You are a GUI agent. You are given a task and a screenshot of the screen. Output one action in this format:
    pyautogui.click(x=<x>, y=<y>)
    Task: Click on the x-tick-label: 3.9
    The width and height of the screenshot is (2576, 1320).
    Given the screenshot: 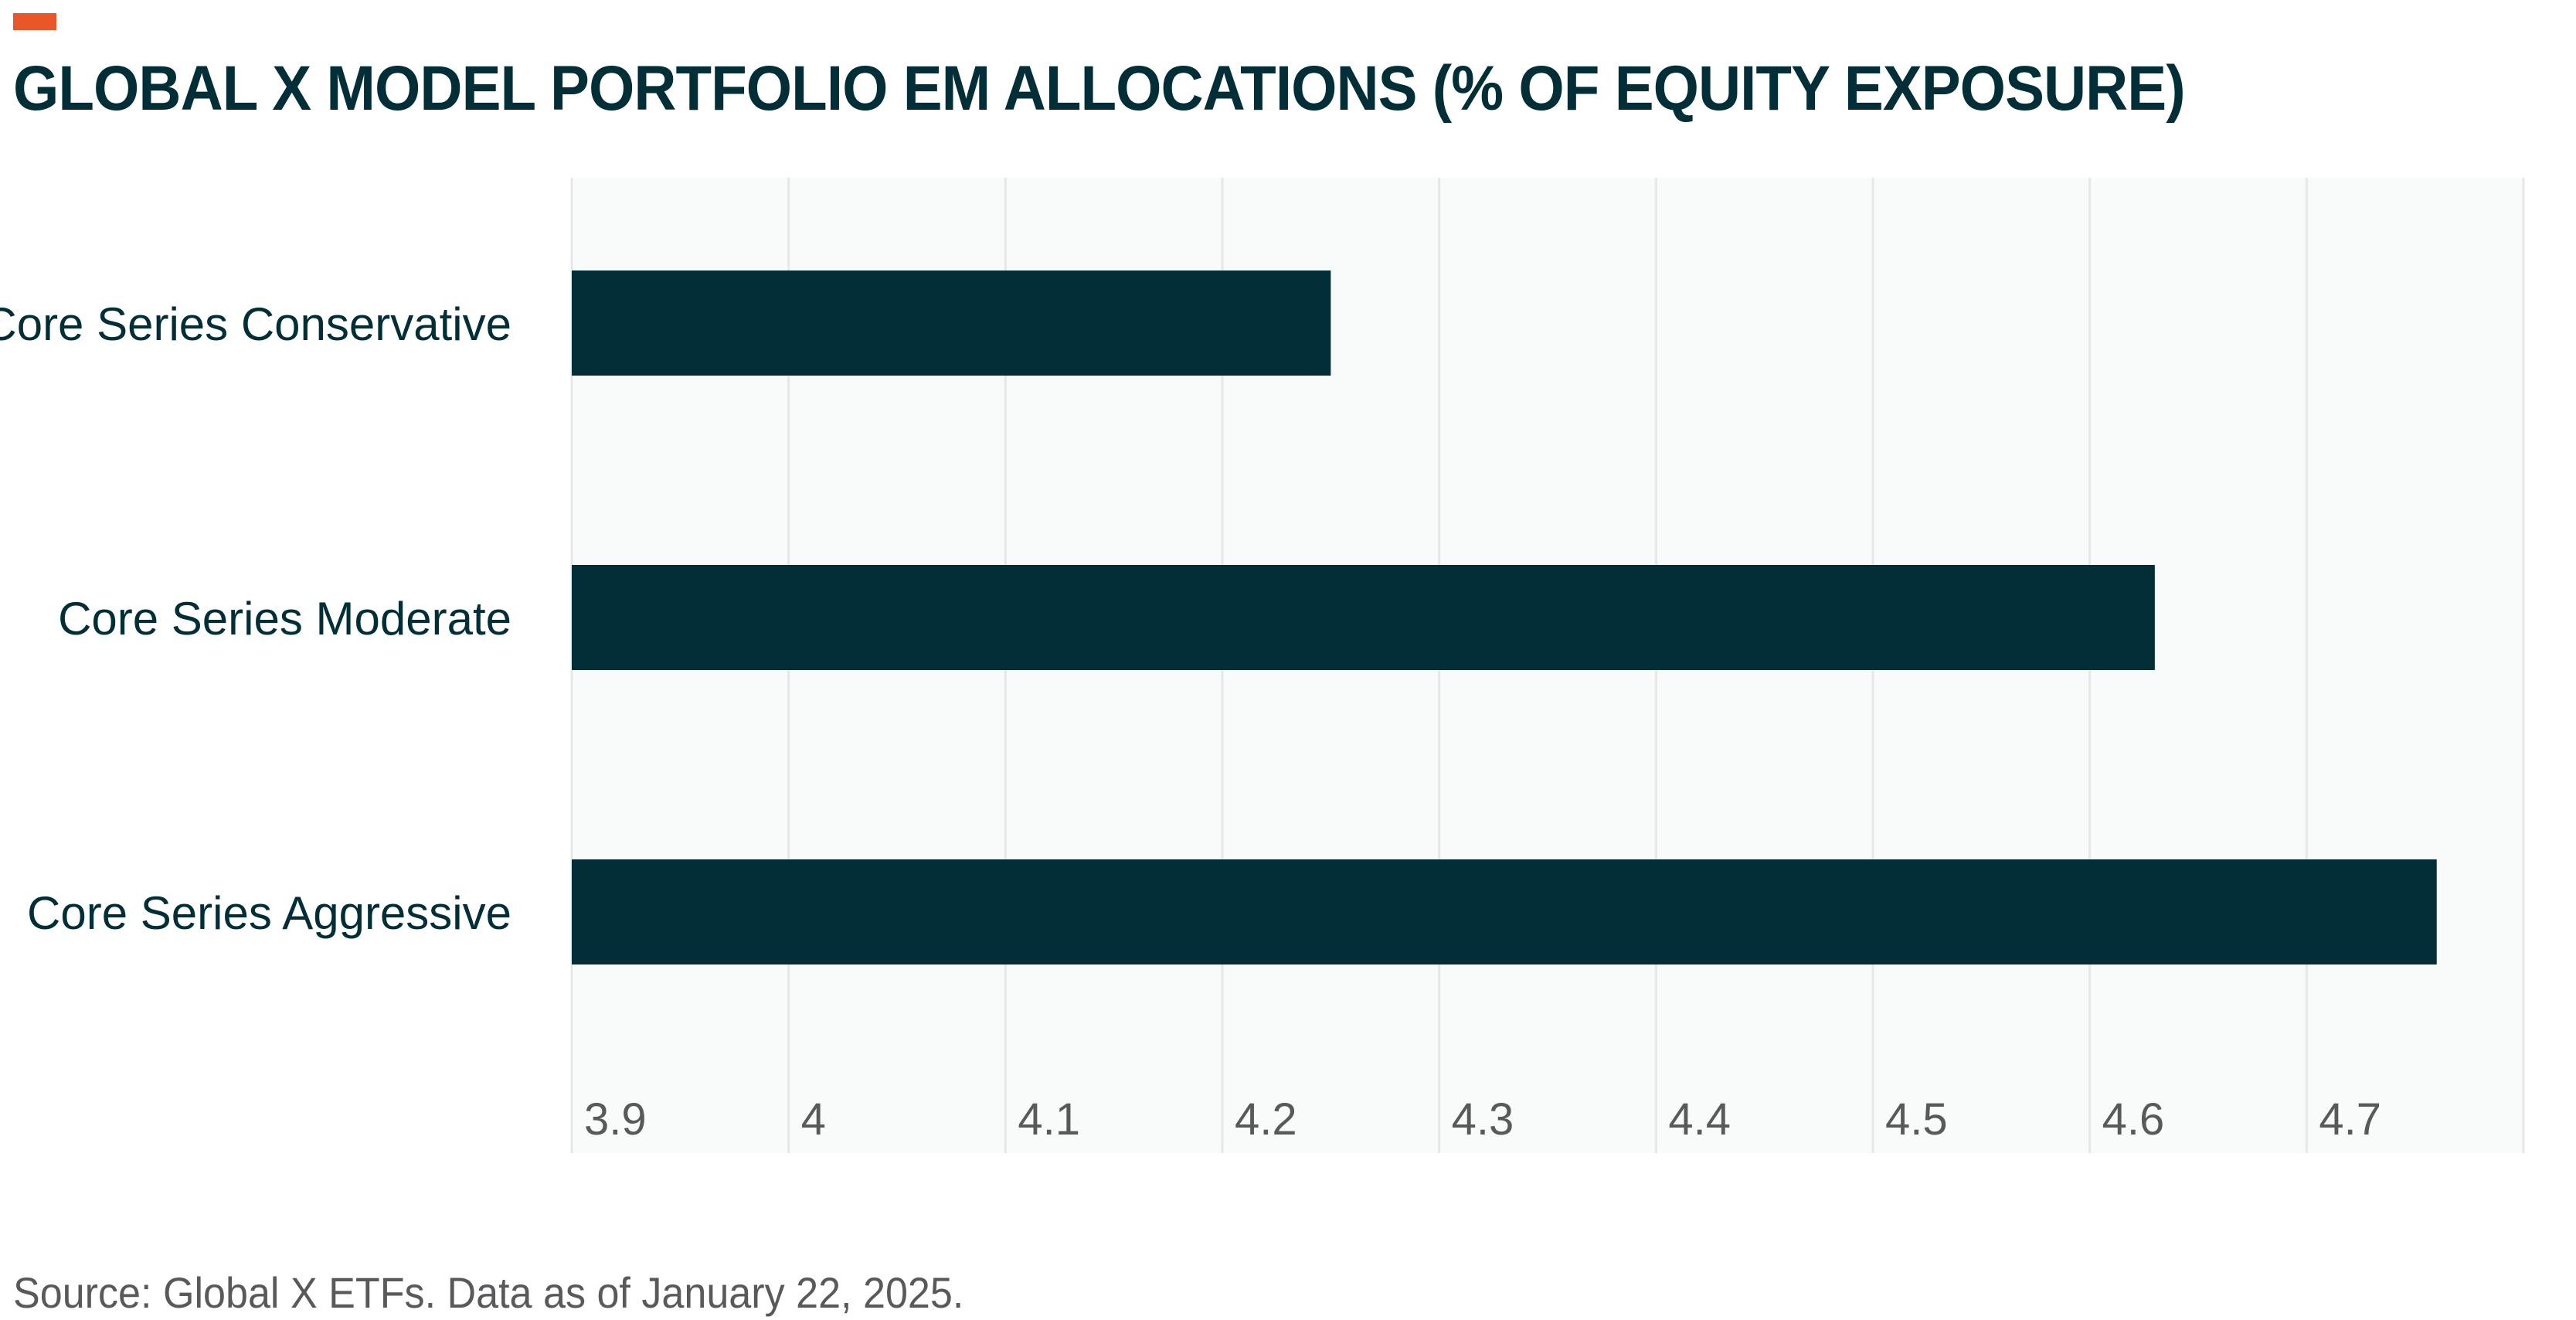 What is the action you would take?
    pyautogui.click(x=615, y=1119)
    